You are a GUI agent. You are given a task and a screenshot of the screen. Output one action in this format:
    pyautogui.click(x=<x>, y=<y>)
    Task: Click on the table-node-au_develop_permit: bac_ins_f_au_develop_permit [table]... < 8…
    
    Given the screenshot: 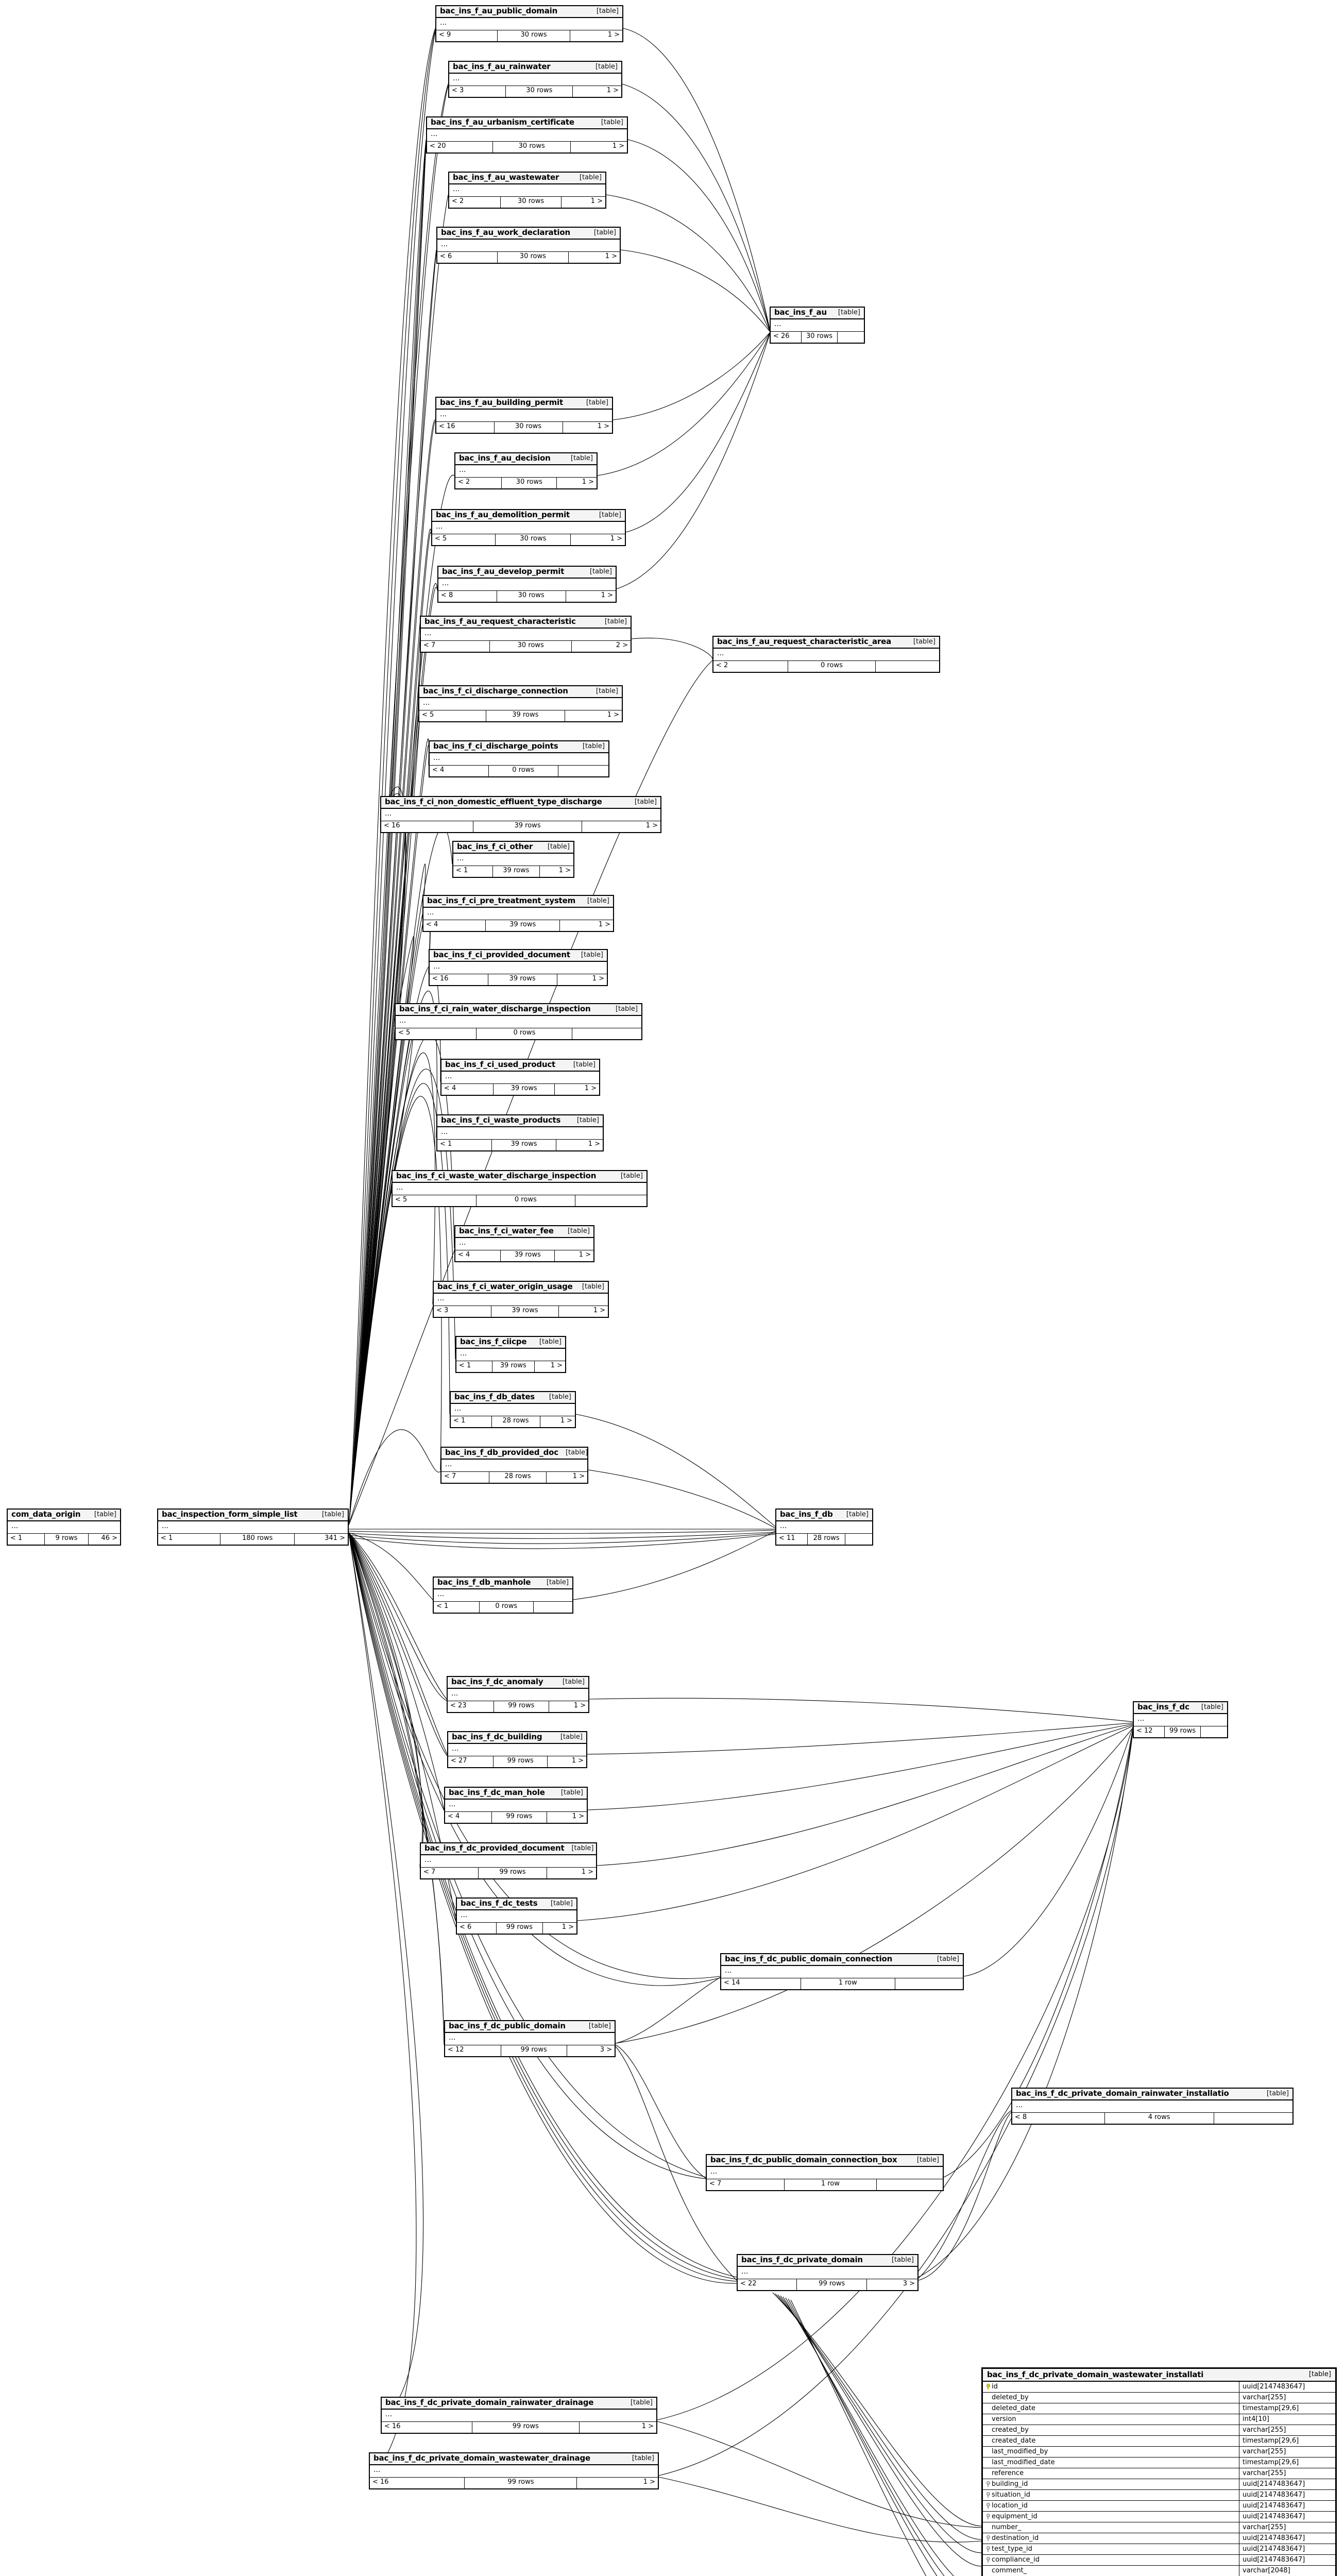 What is the action you would take?
    pyautogui.click(x=527, y=584)
    